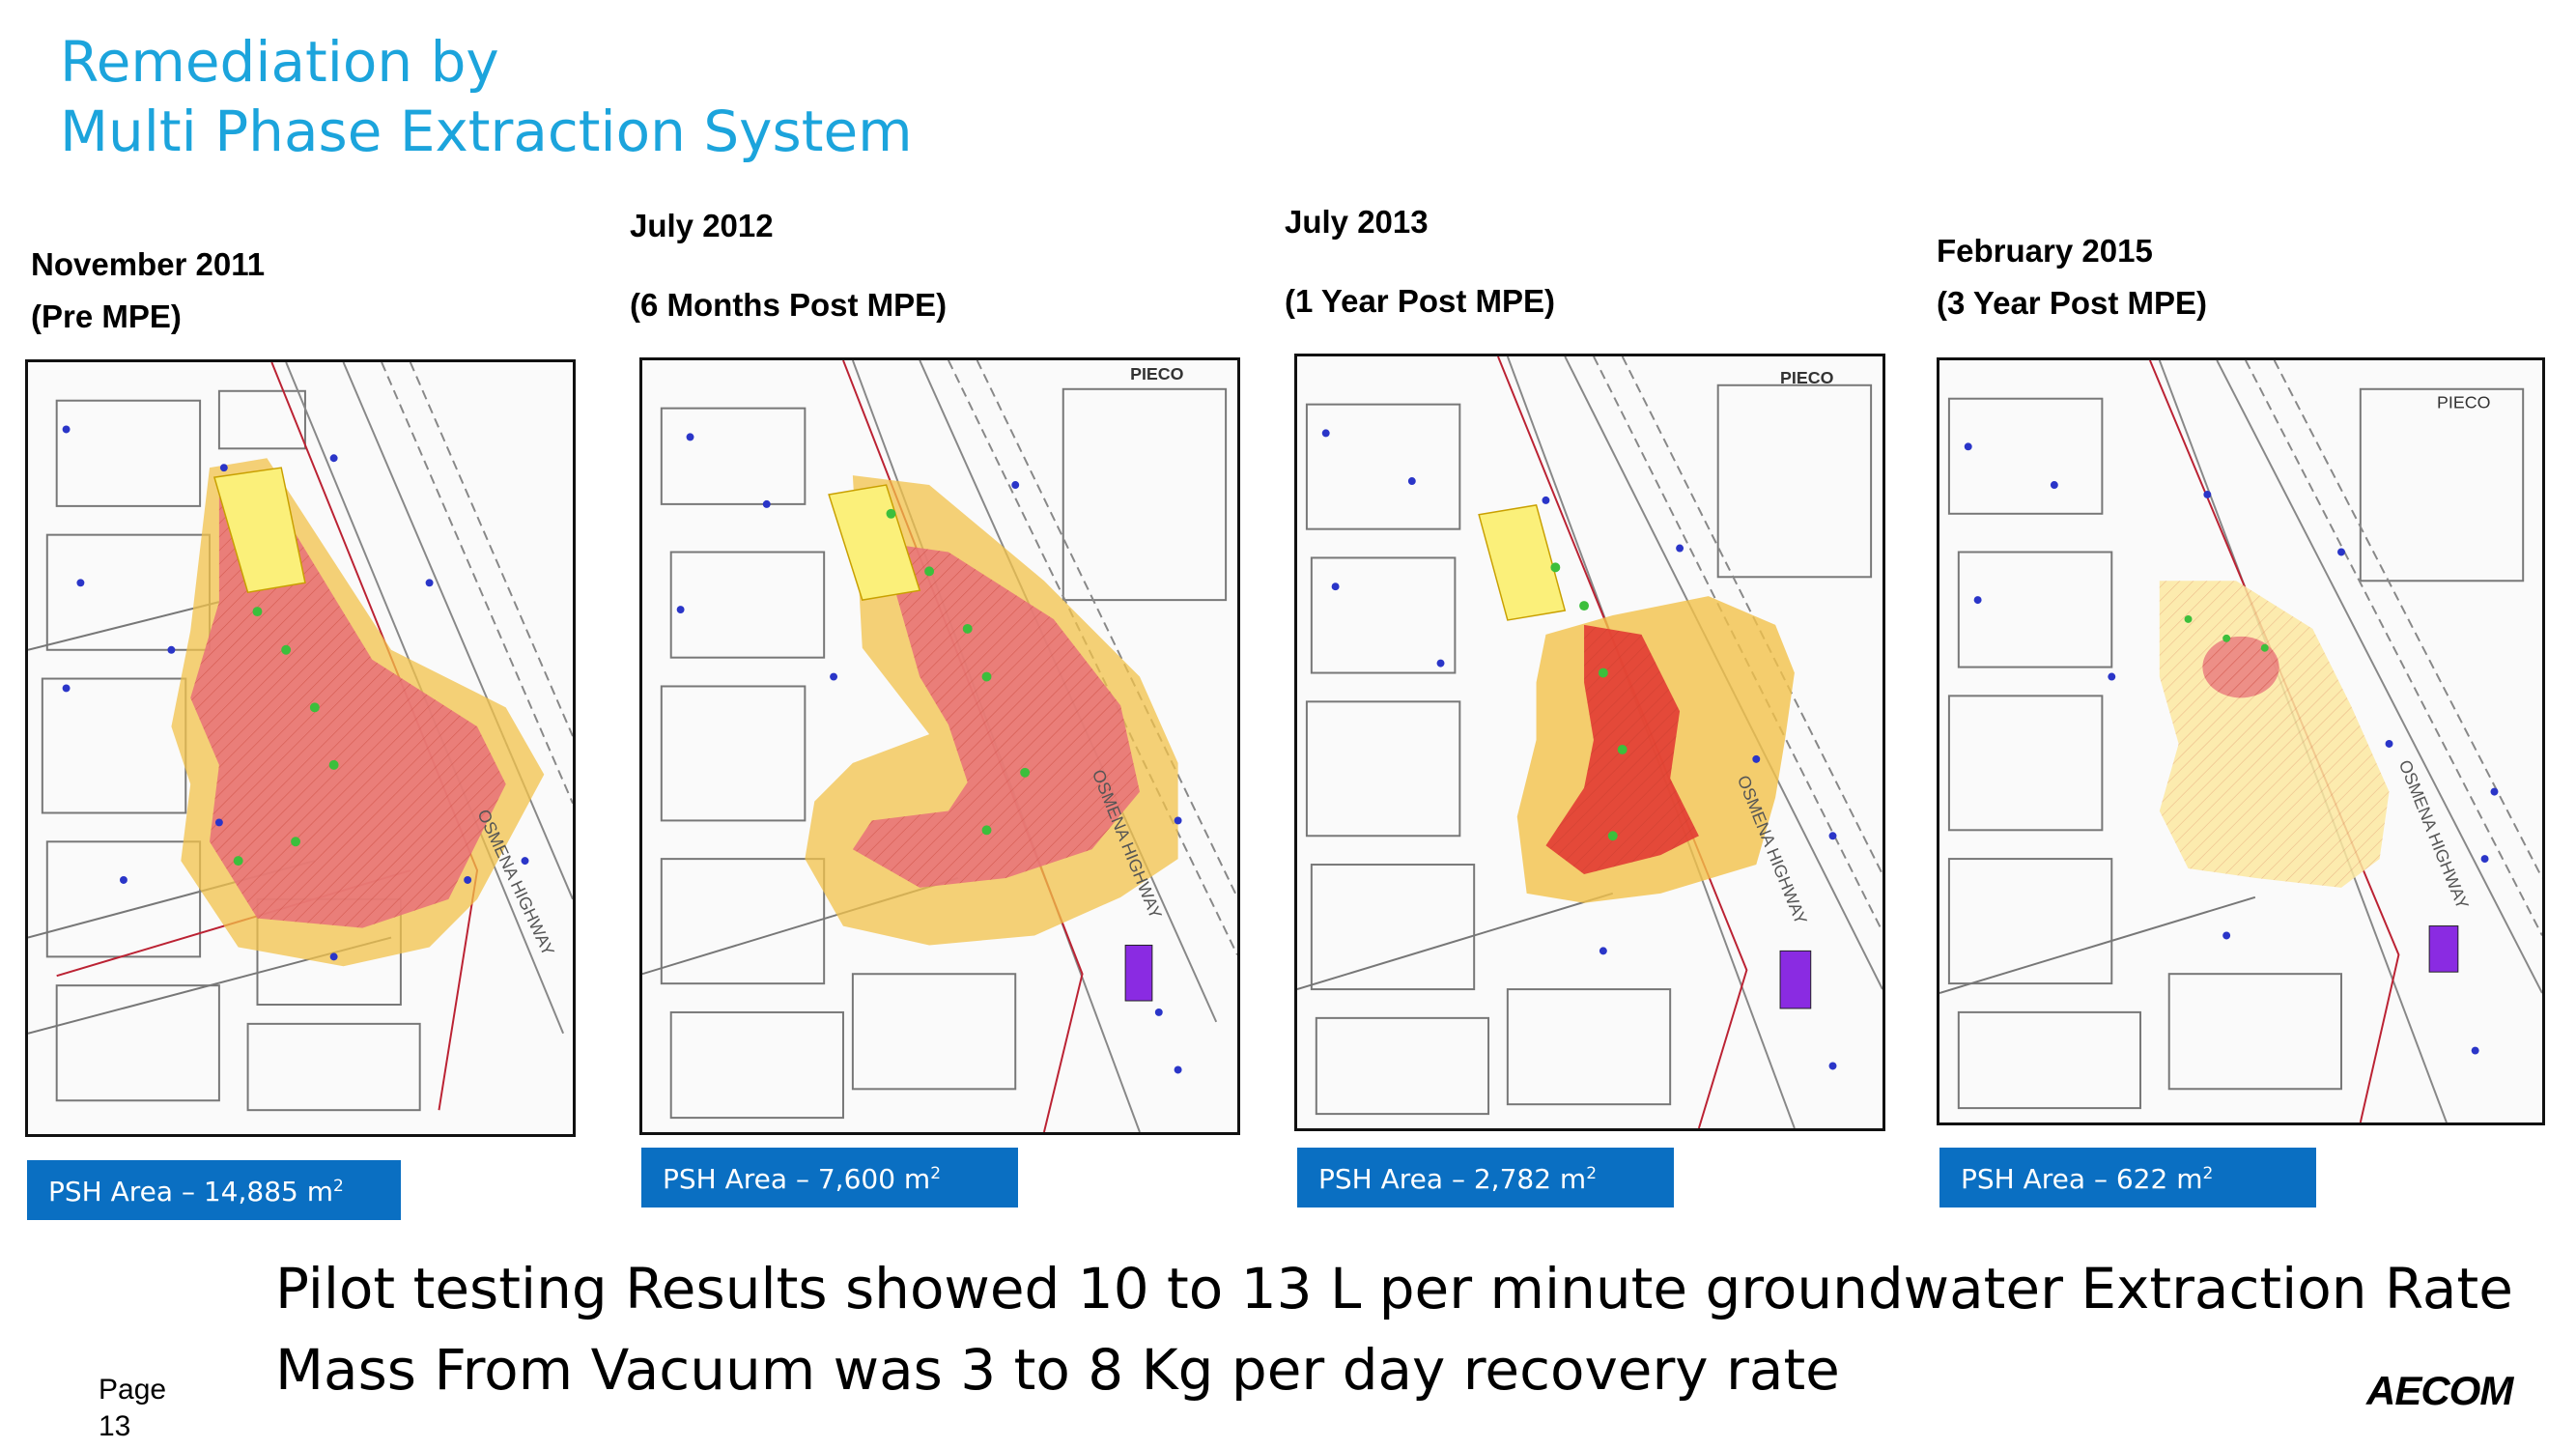  I want to click on aecom-logo: AECOM, so click(2439, 1390).